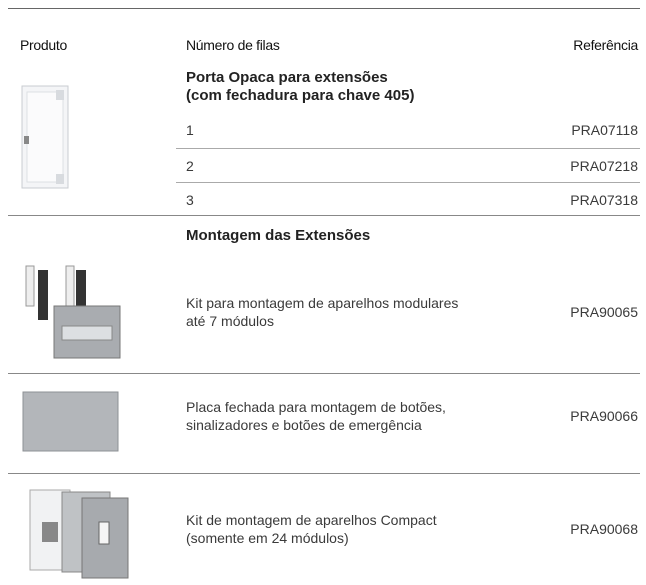 This screenshot has height=585, width=646. Describe the element at coordinates (190, 200) in the screenshot. I see `row-count: 3` at that location.